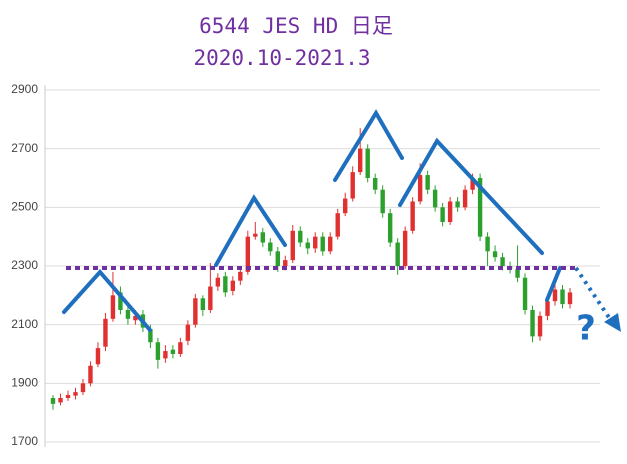 This screenshot has width=627, height=464. What do you see at coordinates (24, 148) in the screenshot?
I see `y-tick-label: 2700` at bounding box center [24, 148].